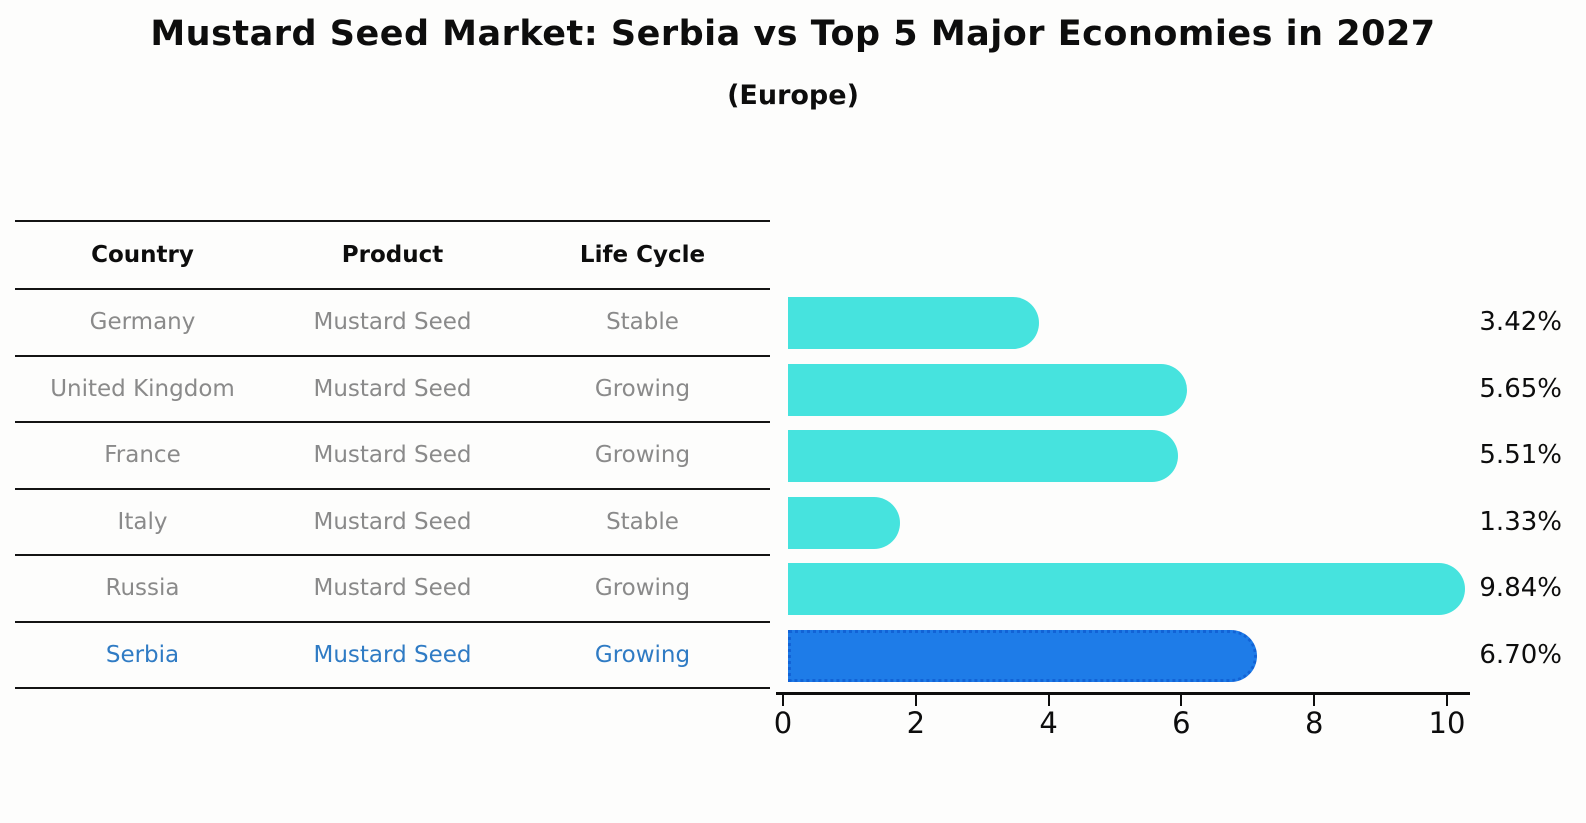  Describe the element at coordinates (1123, 693) in the screenshot. I see `x-axis-line` at that location.